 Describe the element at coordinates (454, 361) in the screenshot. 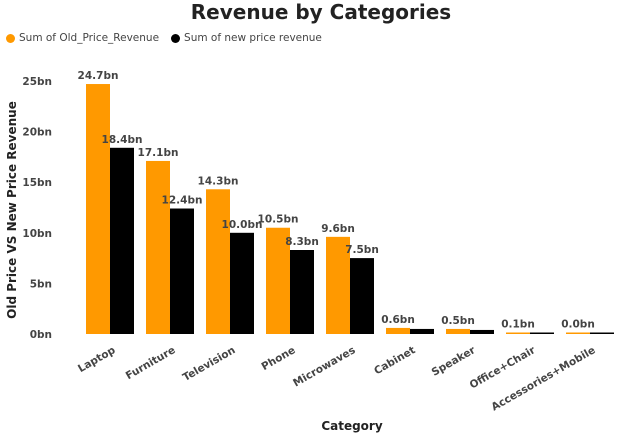

I see `x-tick-label: Speaker` at that location.